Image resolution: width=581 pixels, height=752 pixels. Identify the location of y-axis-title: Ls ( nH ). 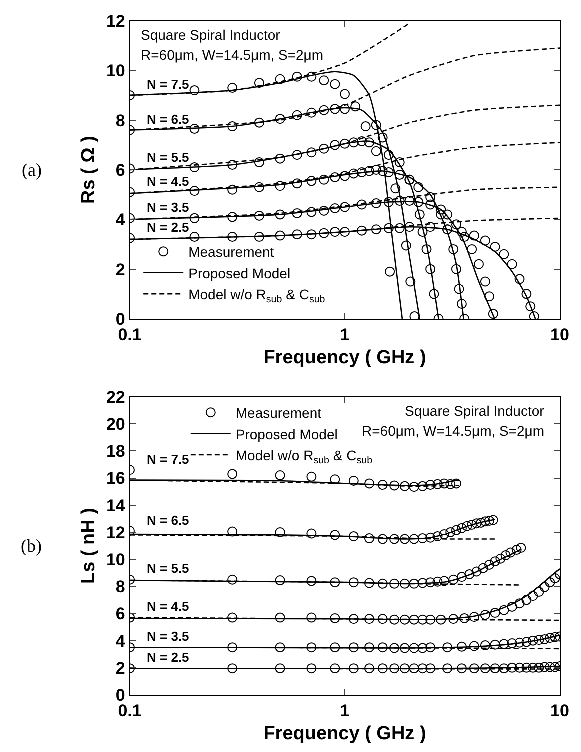
(89, 546).